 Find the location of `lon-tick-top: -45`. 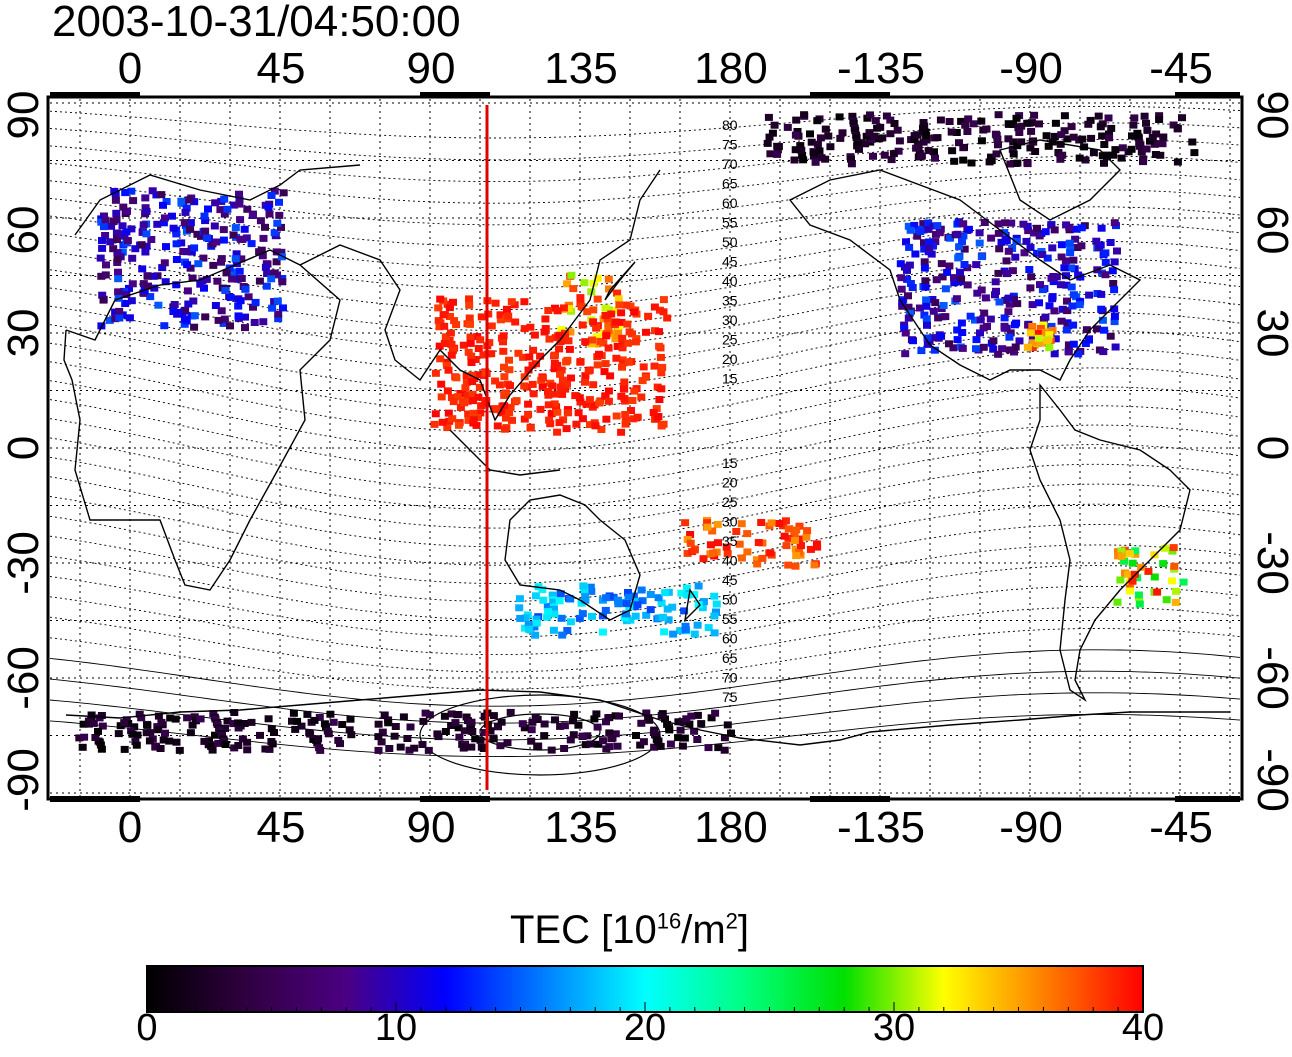

lon-tick-top: -45 is located at coordinates (1181, 68).